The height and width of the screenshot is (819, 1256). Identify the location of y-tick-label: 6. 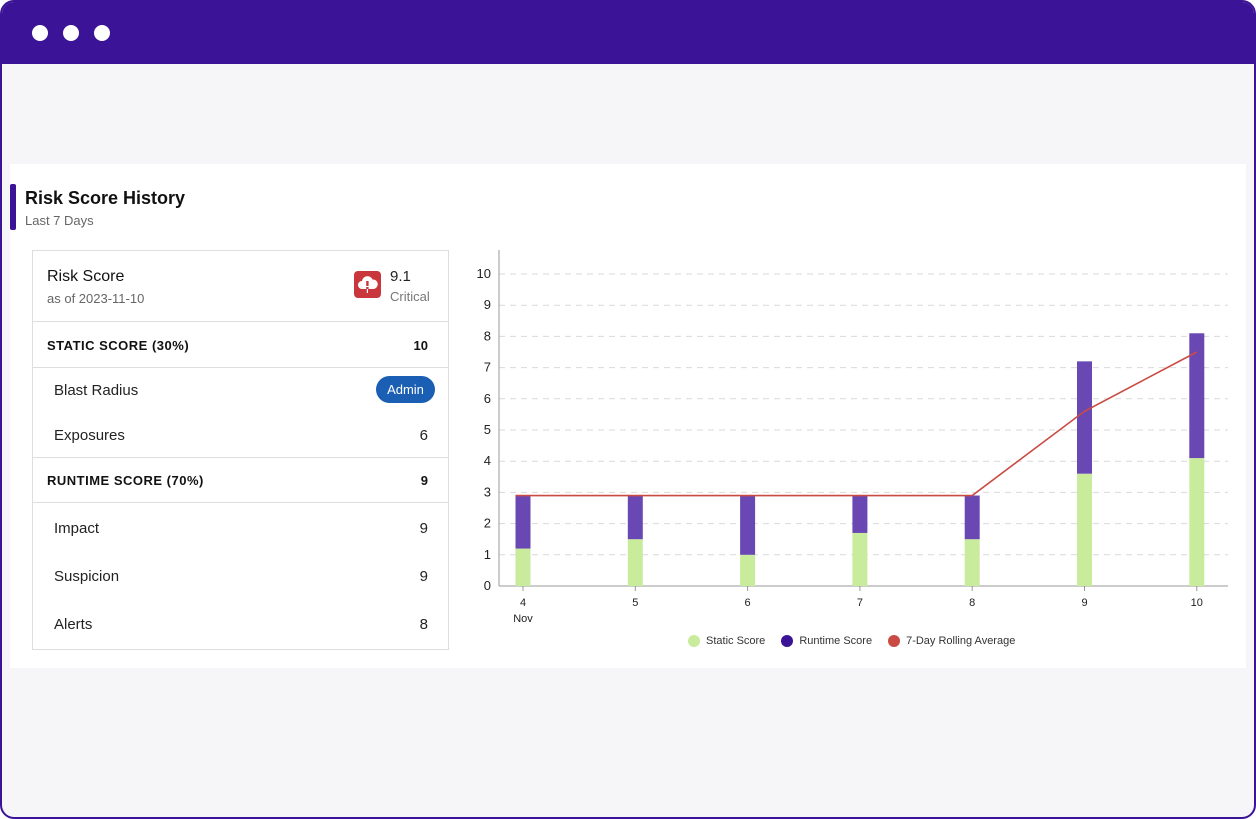
(487, 398).